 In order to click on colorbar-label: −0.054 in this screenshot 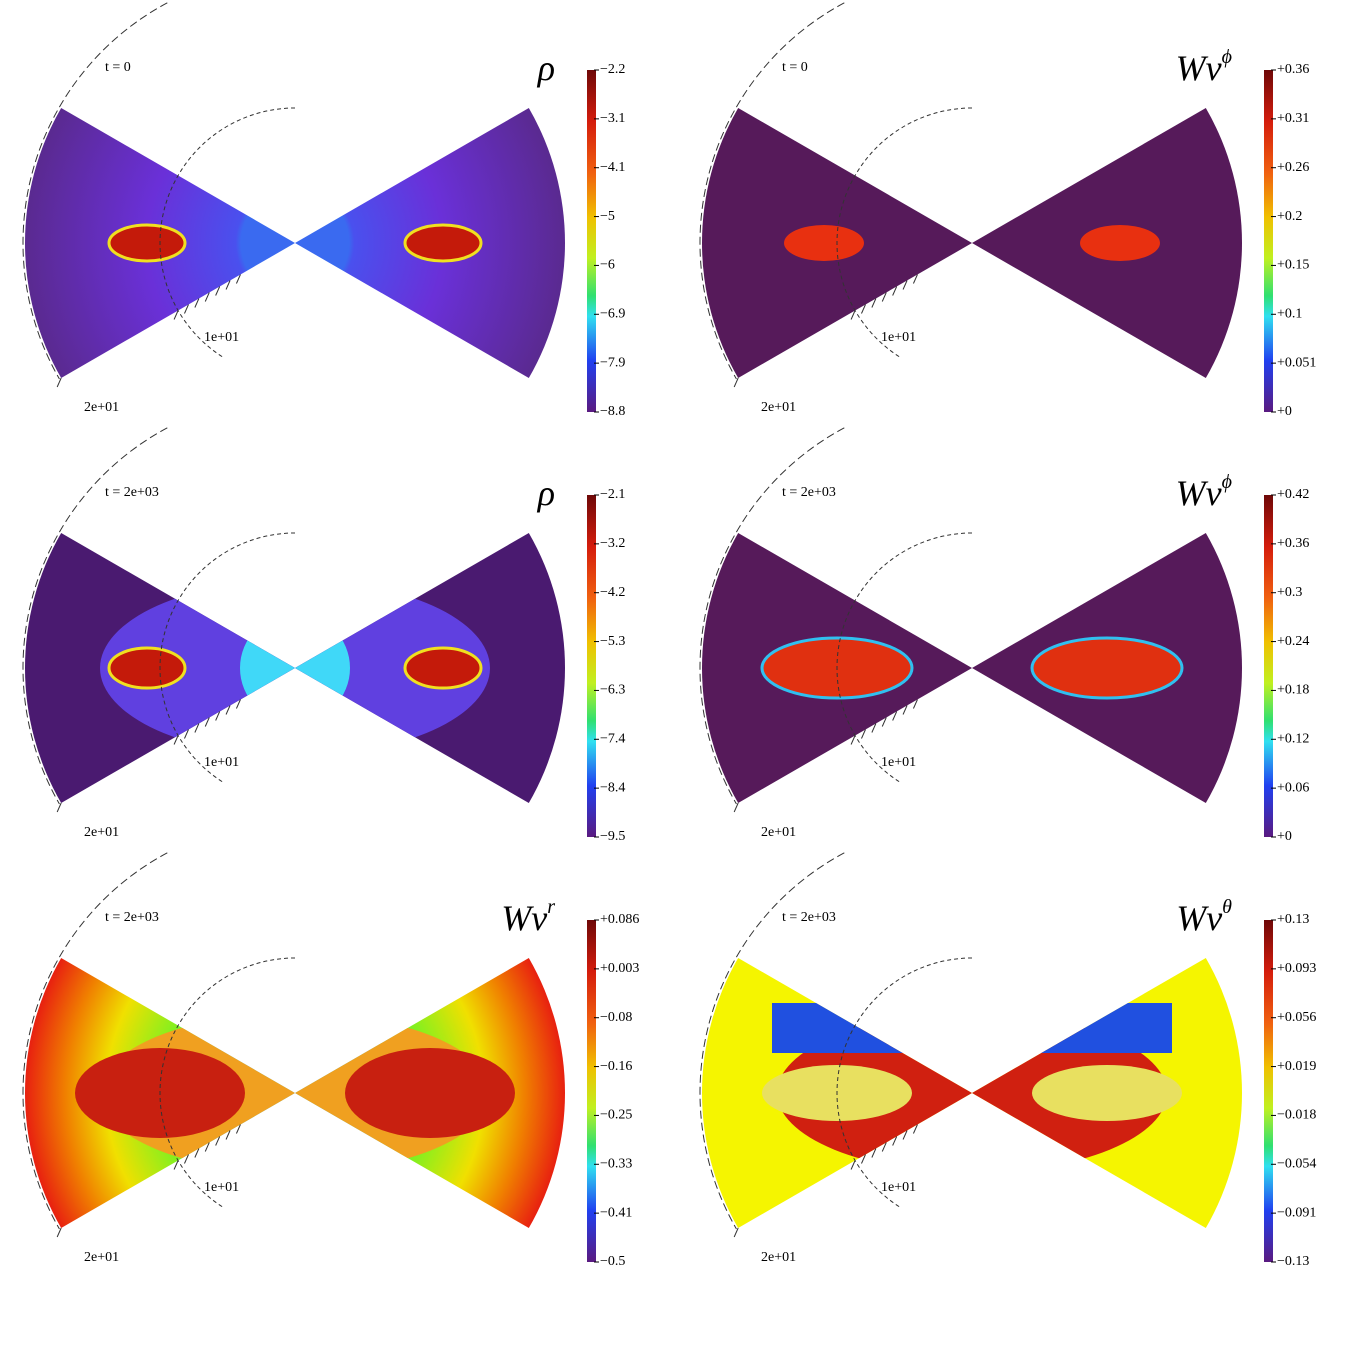, I will do `click(1296, 1164)`.